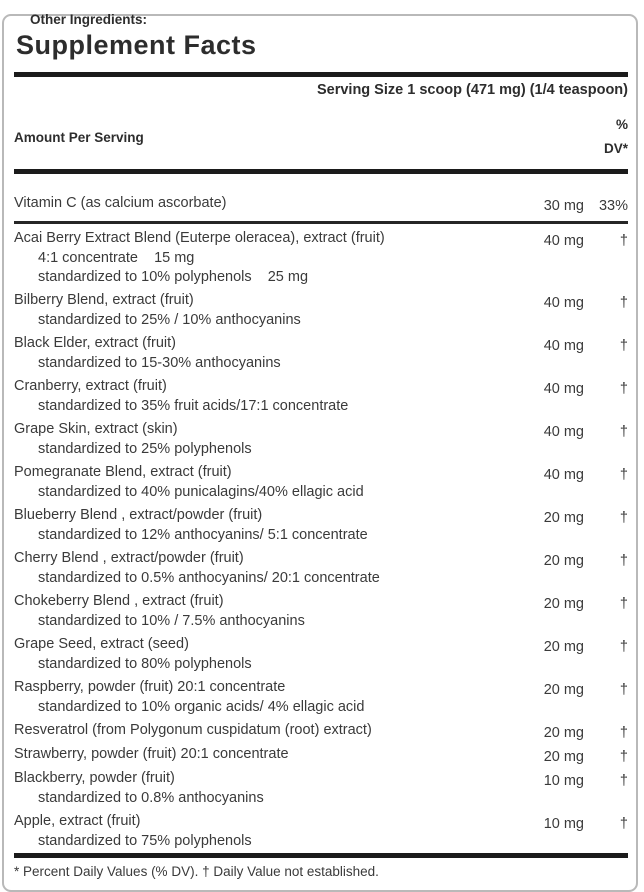  I want to click on ingredient-sub-line: standardized to 0.8% anthocyanins, so click(151, 798).